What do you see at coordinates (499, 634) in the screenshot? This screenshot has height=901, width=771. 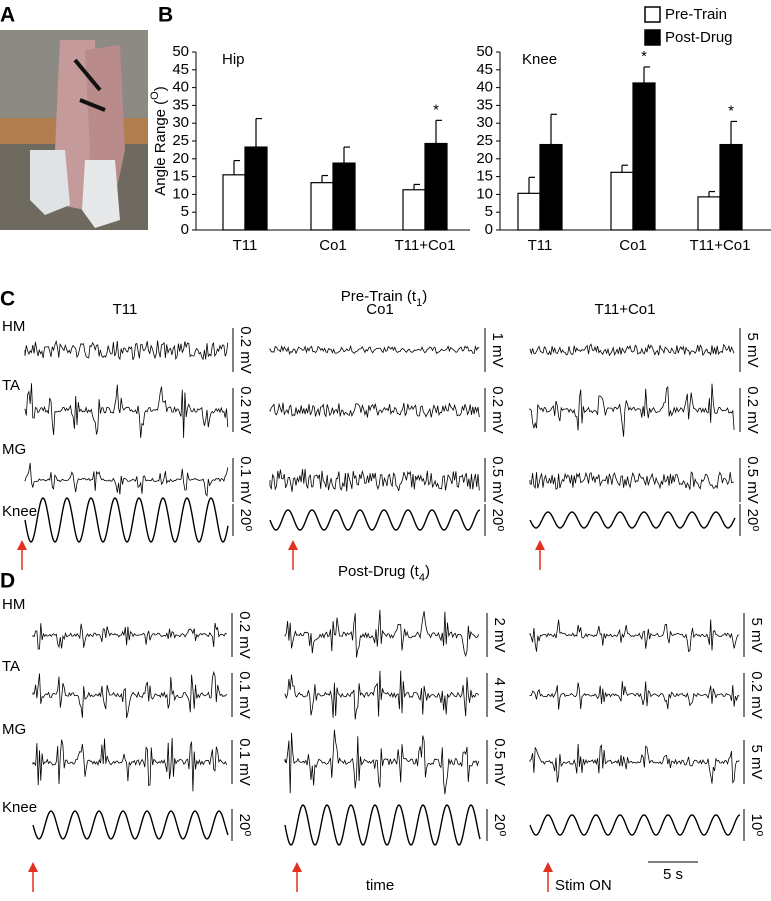 I see `scale-label: 2 mV` at bounding box center [499, 634].